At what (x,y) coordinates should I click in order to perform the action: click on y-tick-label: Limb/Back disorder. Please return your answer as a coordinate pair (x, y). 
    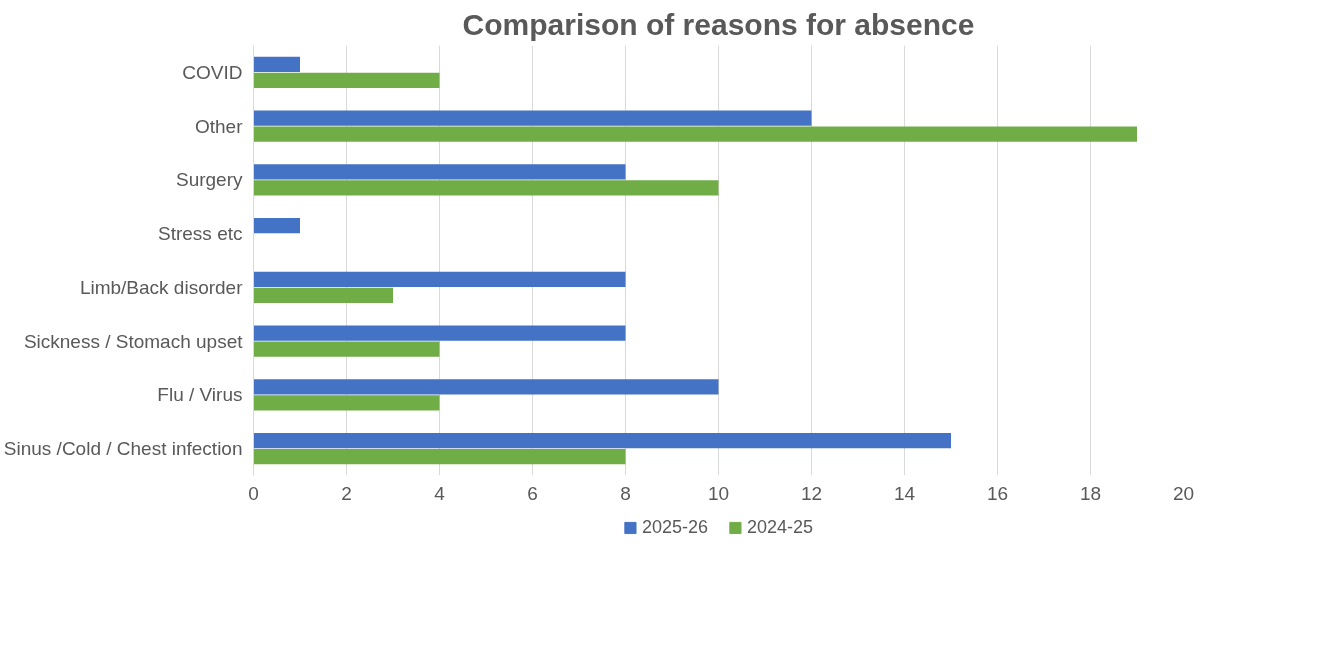
    Looking at the image, I should click on (161, 287).